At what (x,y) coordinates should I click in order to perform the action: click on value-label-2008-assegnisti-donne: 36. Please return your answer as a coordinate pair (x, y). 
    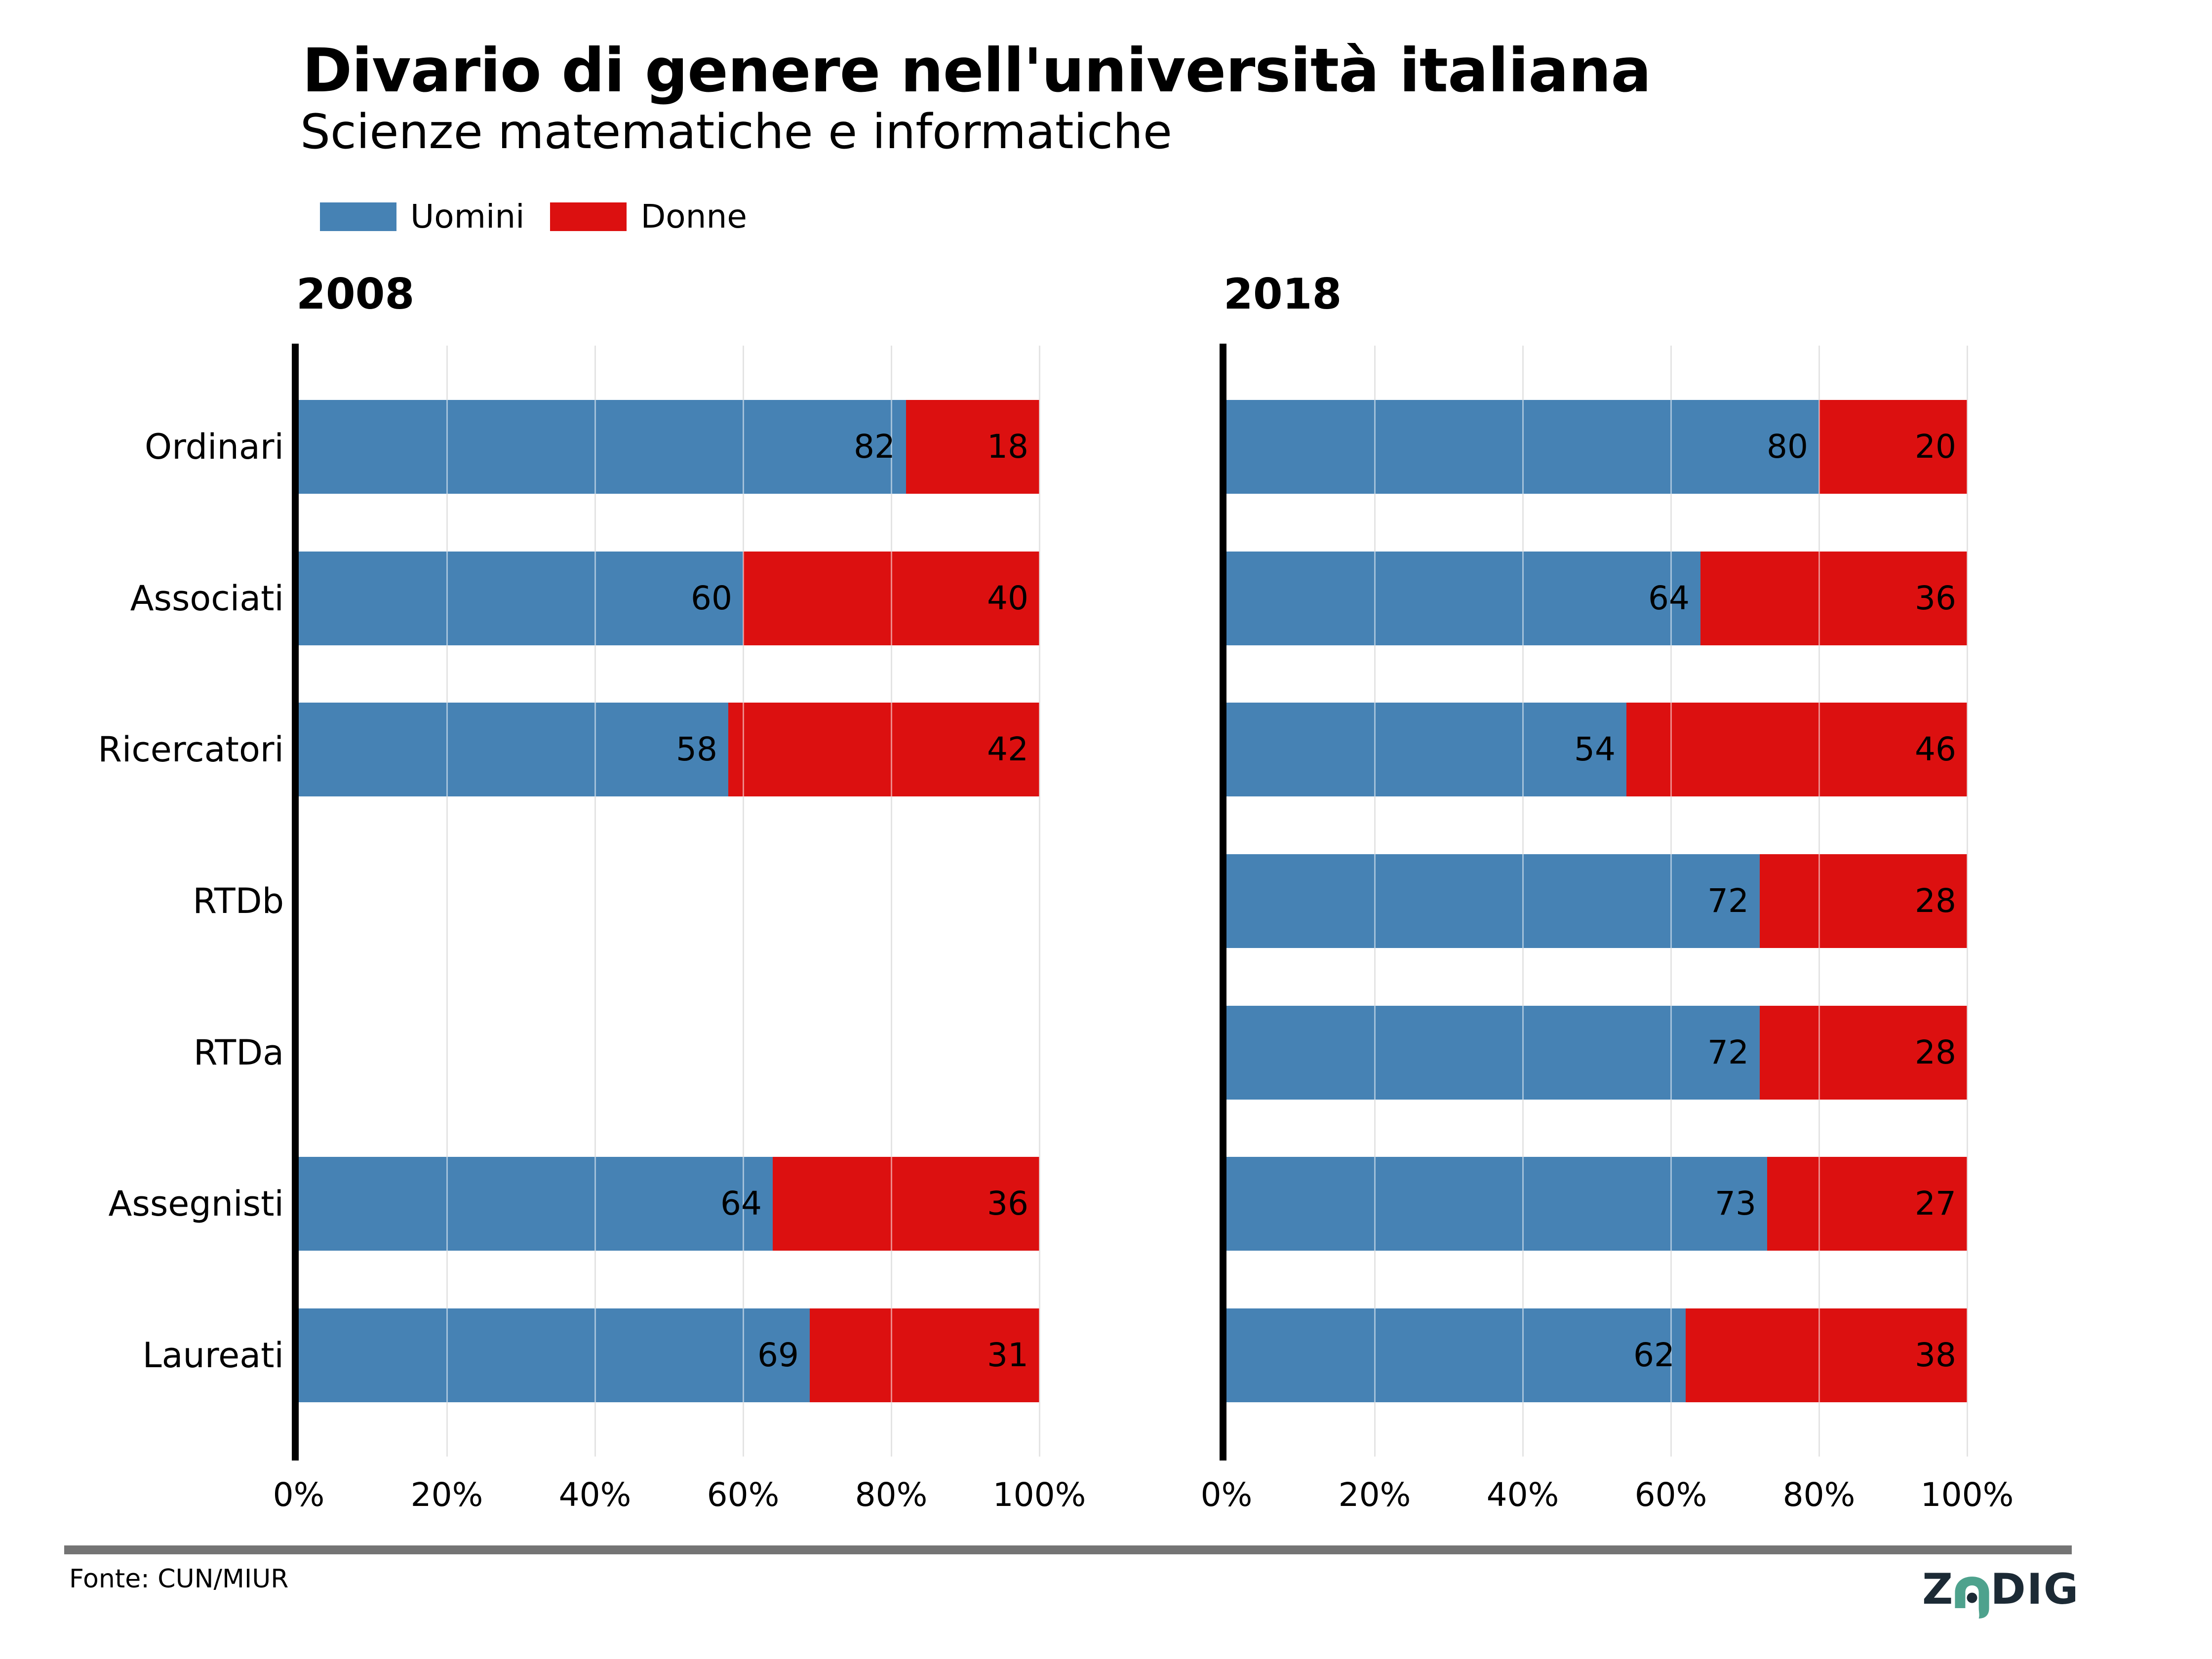
    Looking at the image, I should click on (1008, 1204).